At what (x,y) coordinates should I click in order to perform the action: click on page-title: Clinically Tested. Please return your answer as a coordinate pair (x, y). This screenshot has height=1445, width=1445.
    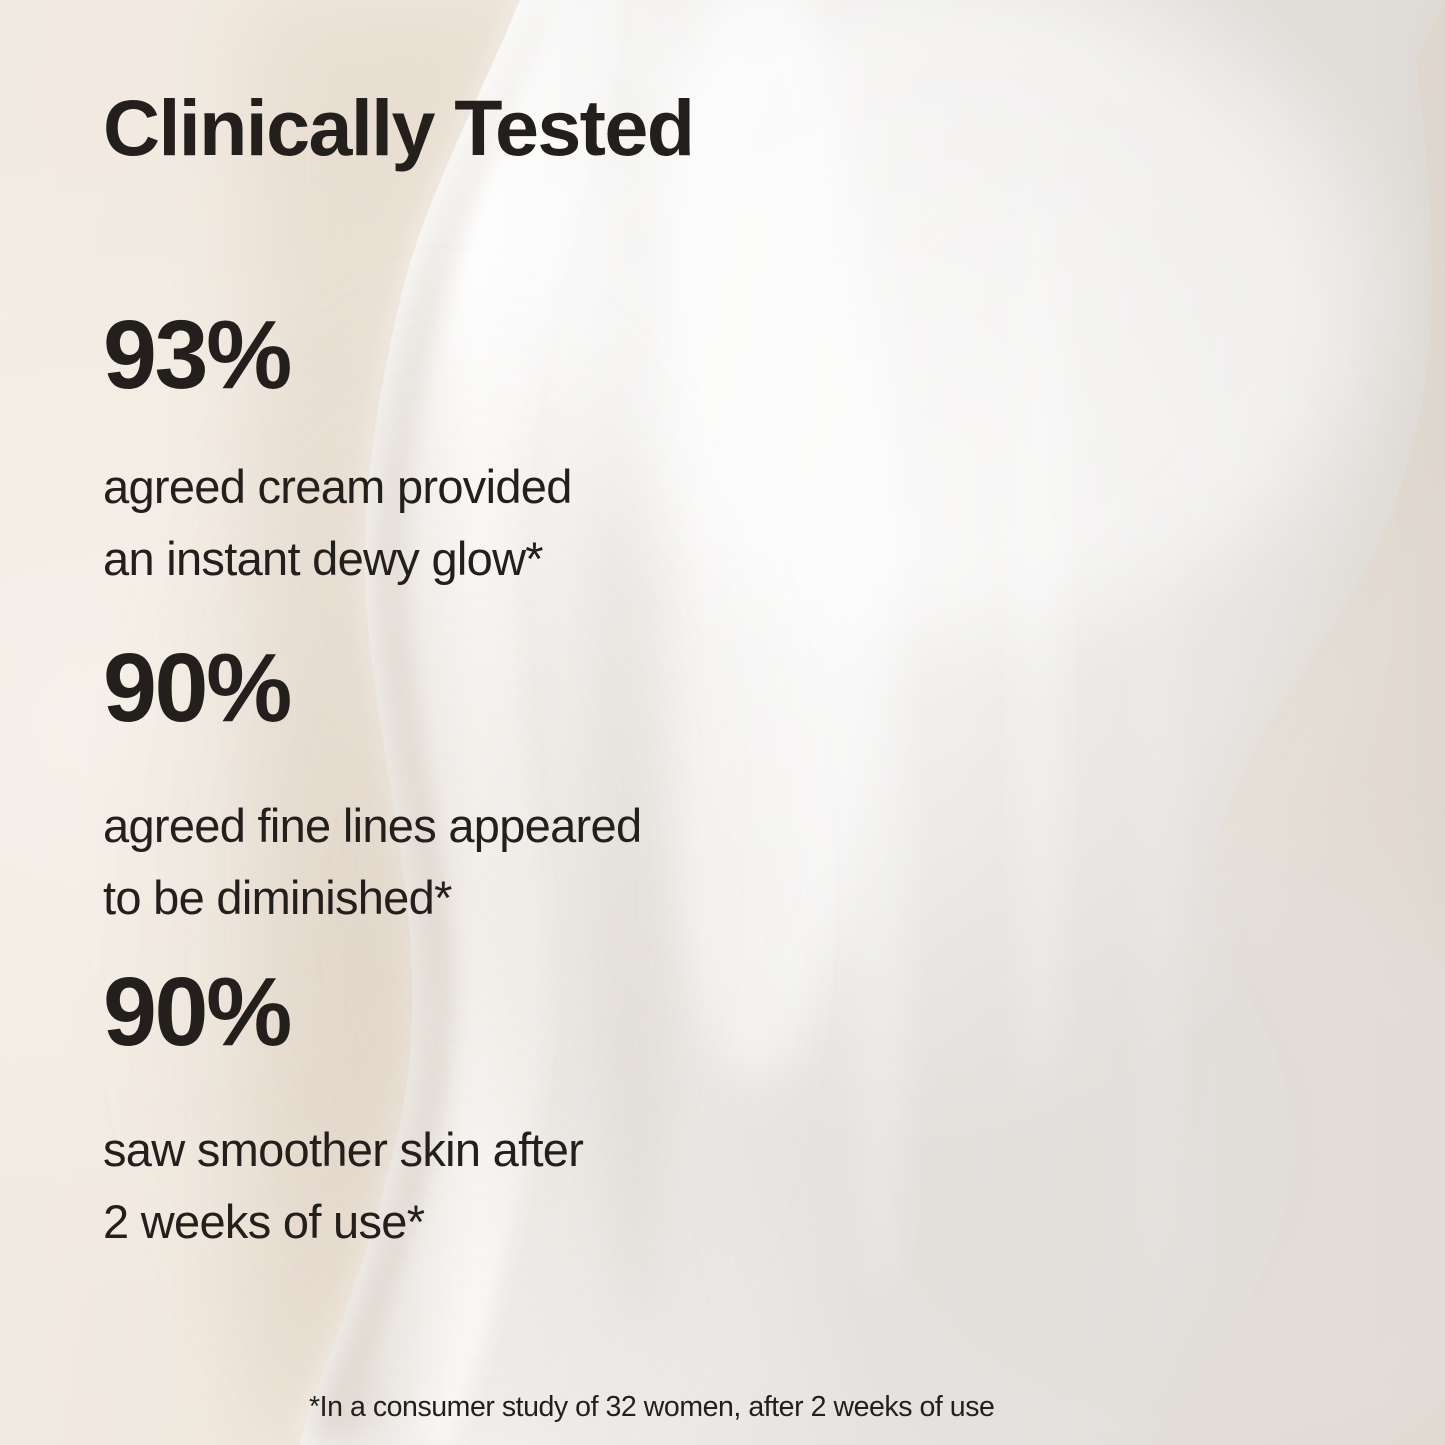
    Looking at the image, I should click on (399, 127).